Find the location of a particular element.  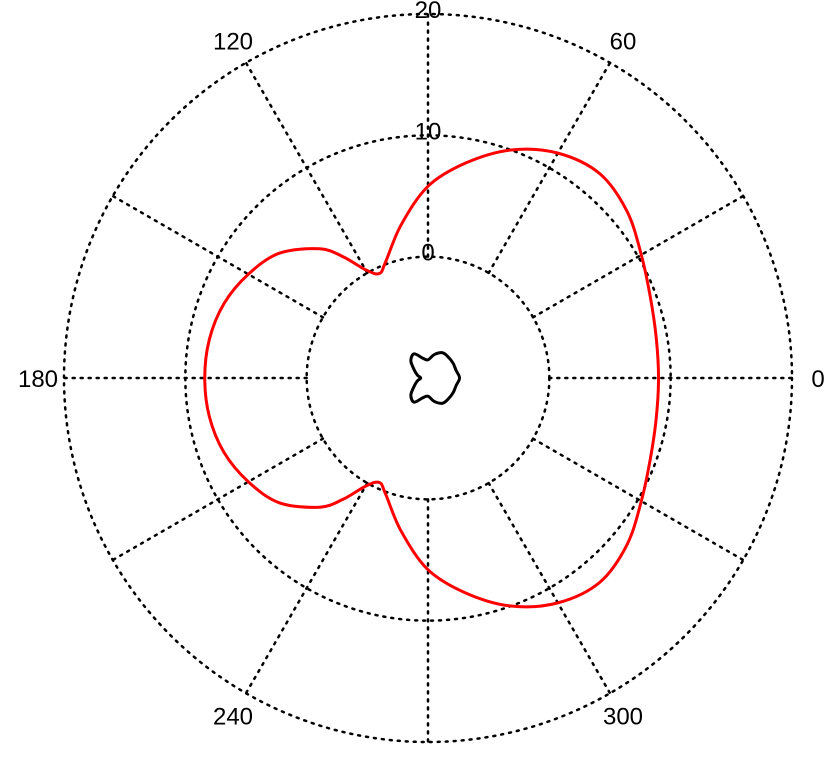

theta-tick-label: 120 is located at coordinates (233, 41).